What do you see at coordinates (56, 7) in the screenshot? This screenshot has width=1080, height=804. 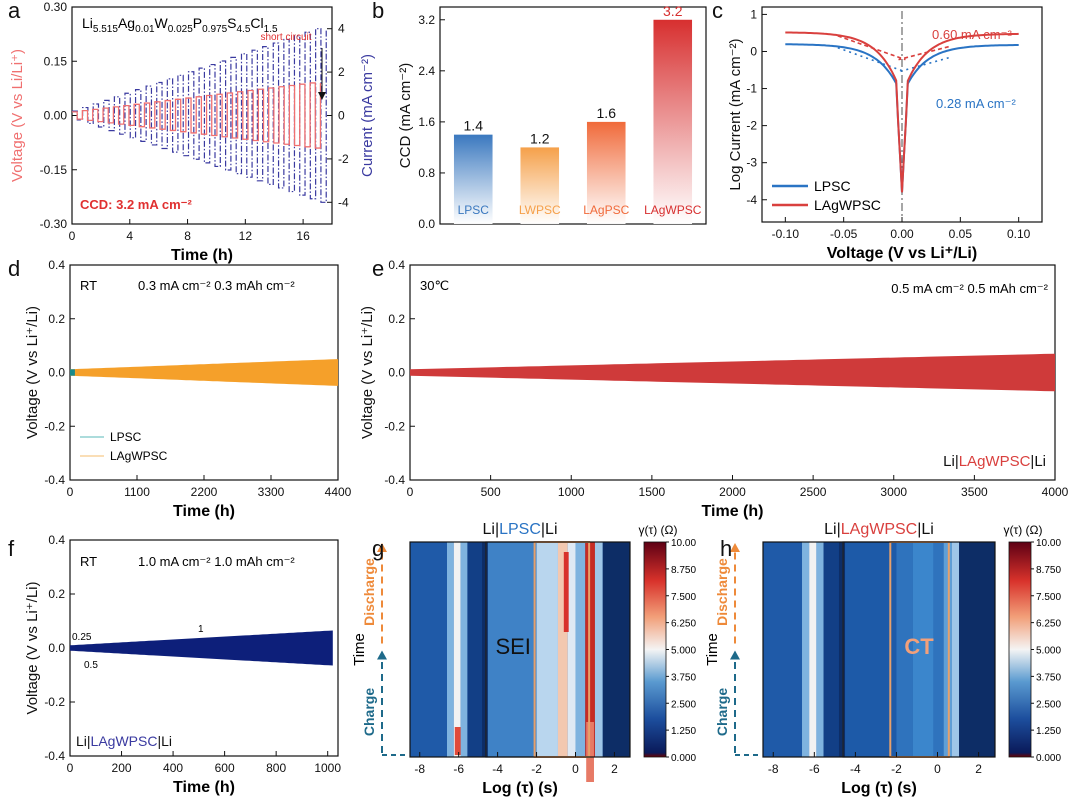 I see `panel-a-ytick-label: 0.30` at bounding box center [56, 7].